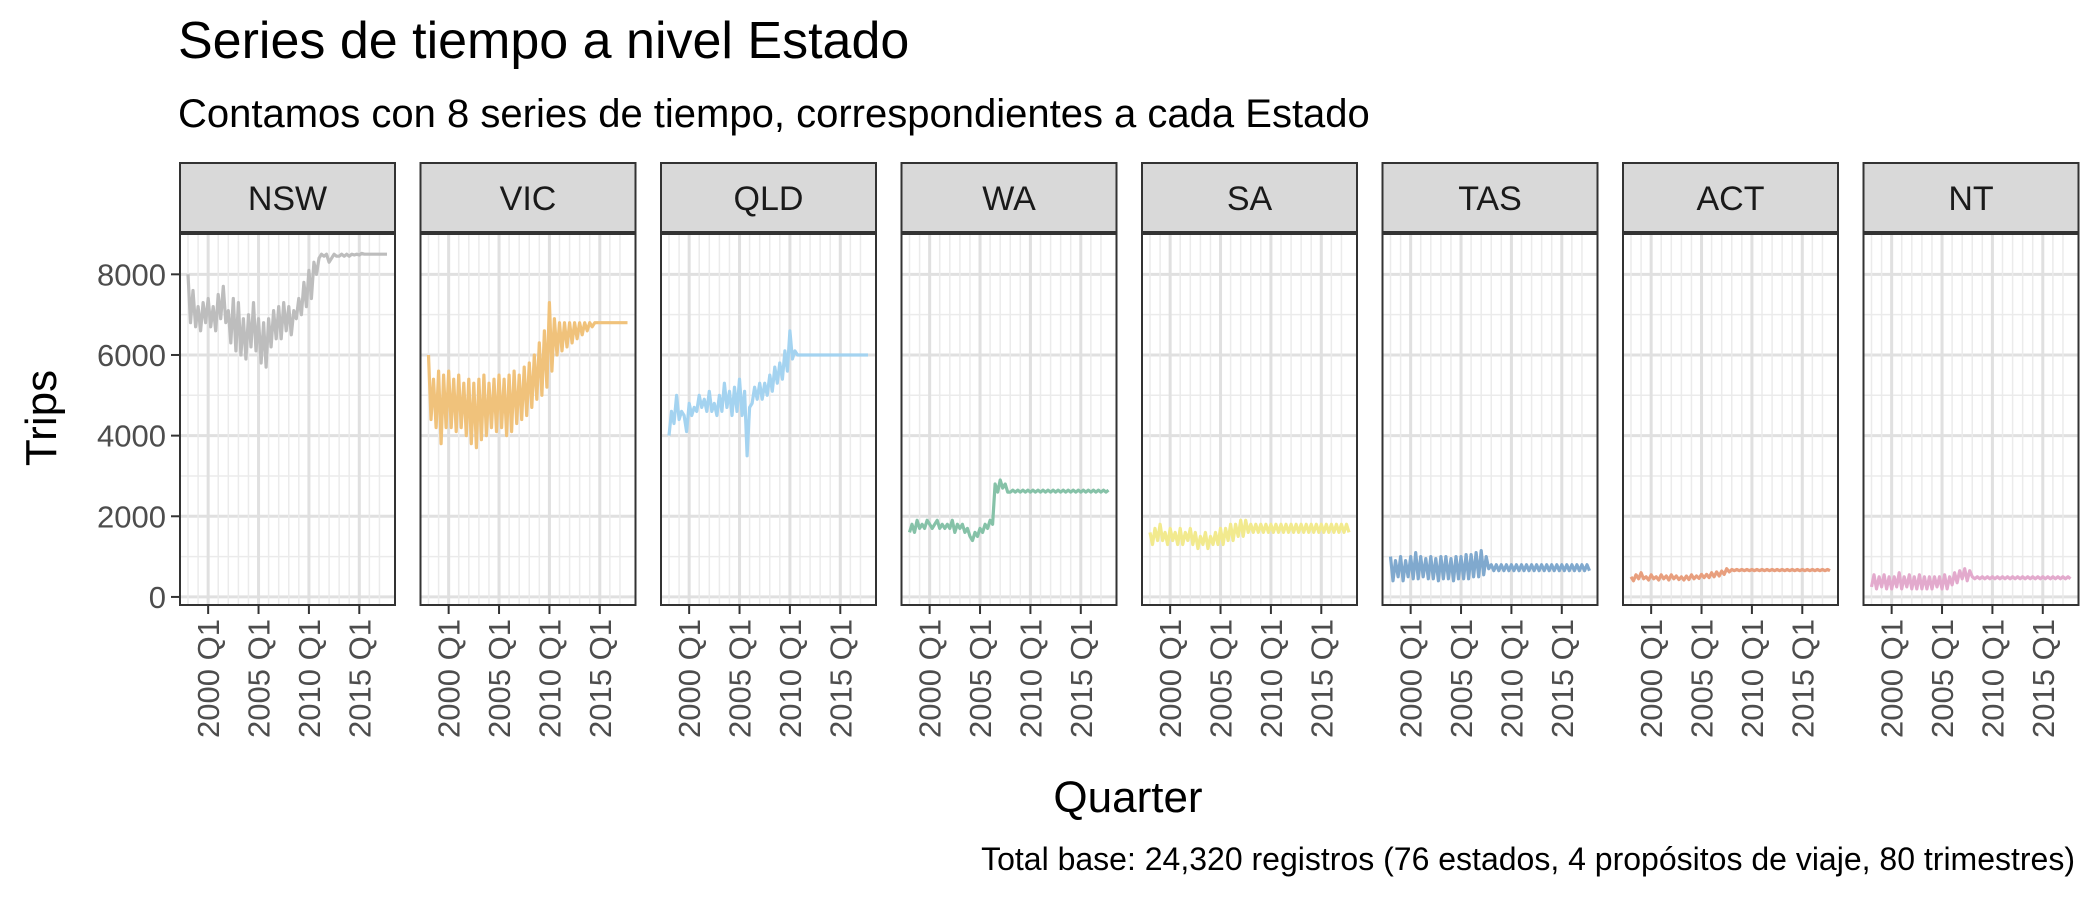  What do you see at coordinates (1127, 797) in the screenshot?
I see `x-axis-title: Quarter` at bounding box center [1127, 797].